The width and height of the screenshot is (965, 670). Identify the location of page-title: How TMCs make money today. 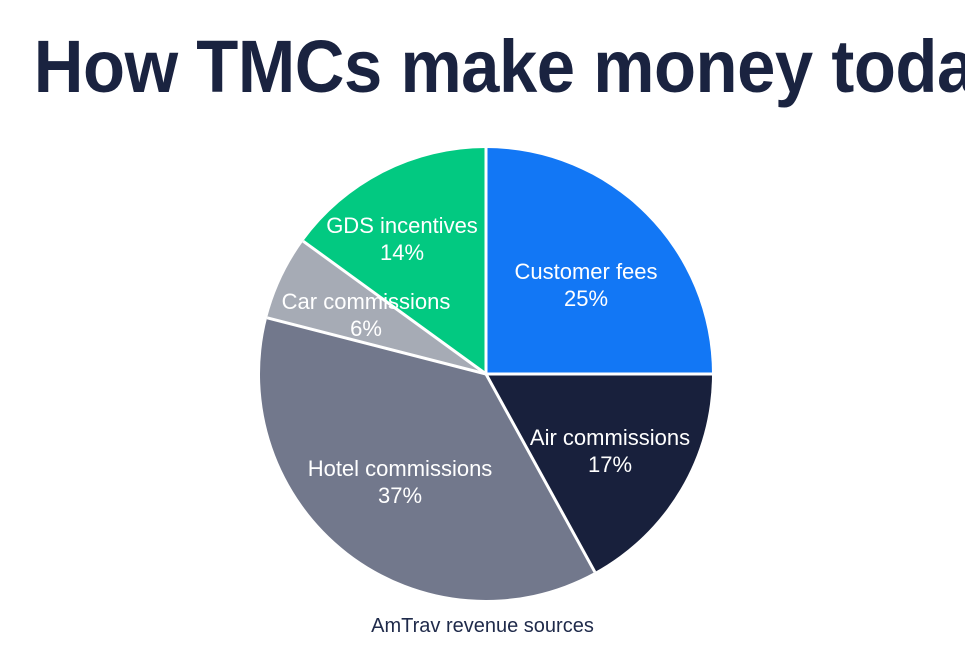
(499, 66).